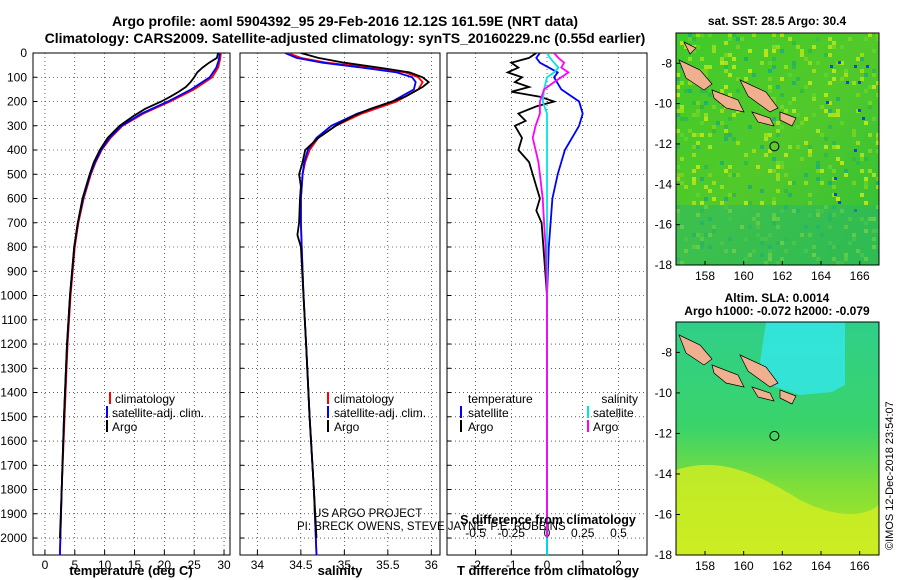 This screenshot has height=580, width=900. Describe the element at coordinates (744, 276) in the screenshot. I see `lon-tick-label: 160` at that location.